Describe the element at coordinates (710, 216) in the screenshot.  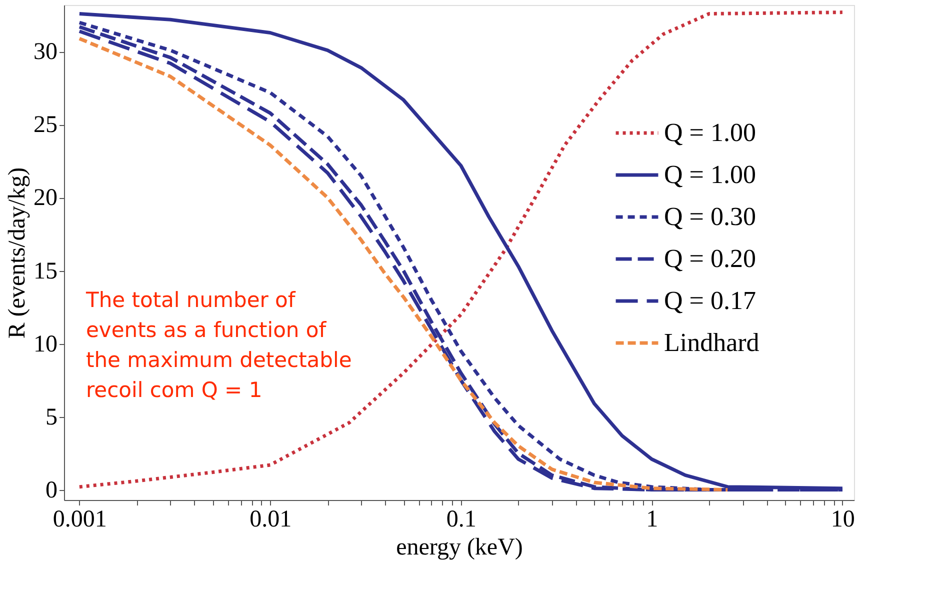
I see `legend-label: Q = 0.30` at that location.